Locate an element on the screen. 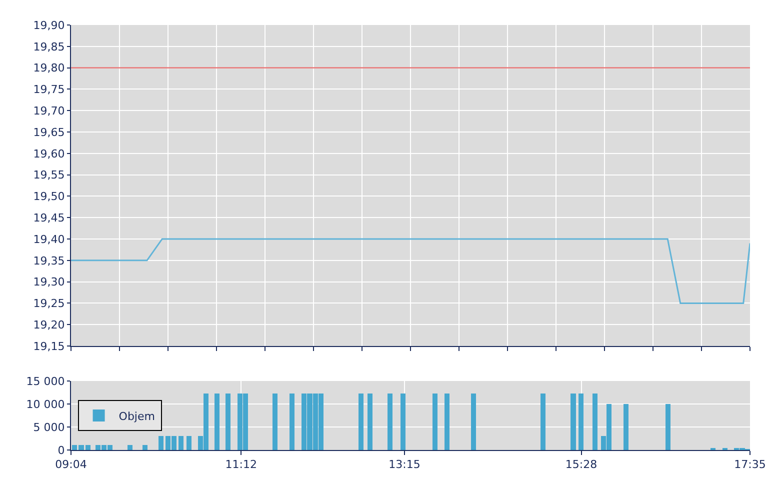 The width and height of the screenshot is (780, 490). y-tick-label: 19,45 is located at coordinates (49, 217).